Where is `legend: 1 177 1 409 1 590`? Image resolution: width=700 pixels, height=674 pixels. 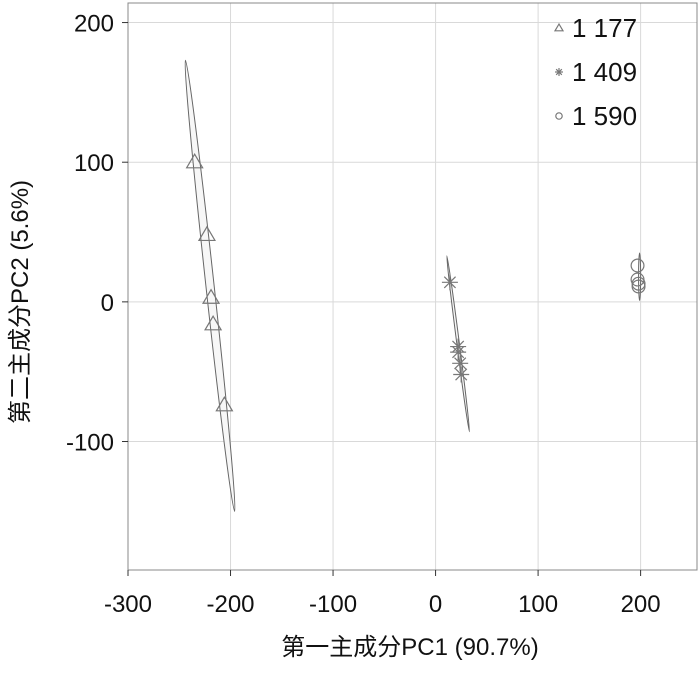
legend: 1 177 1 409 1 590 is located at coordinates (595, 72).